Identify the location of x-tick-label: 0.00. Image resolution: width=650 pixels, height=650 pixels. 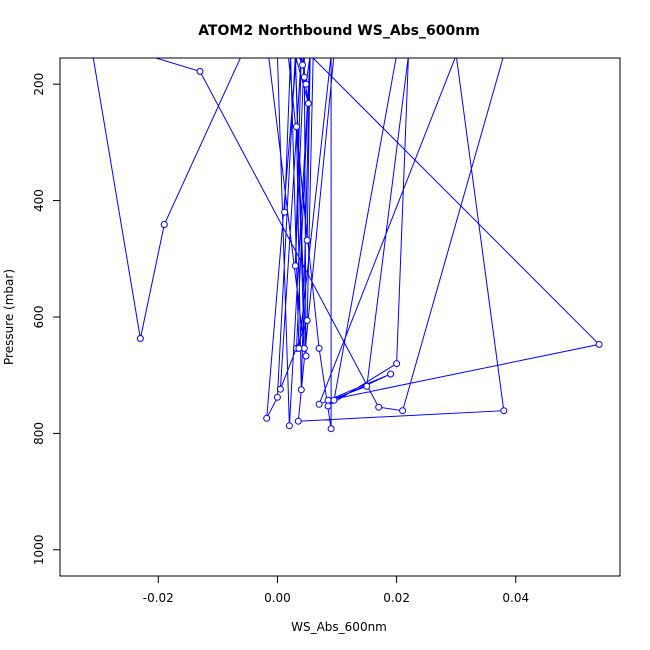
(277, 598).